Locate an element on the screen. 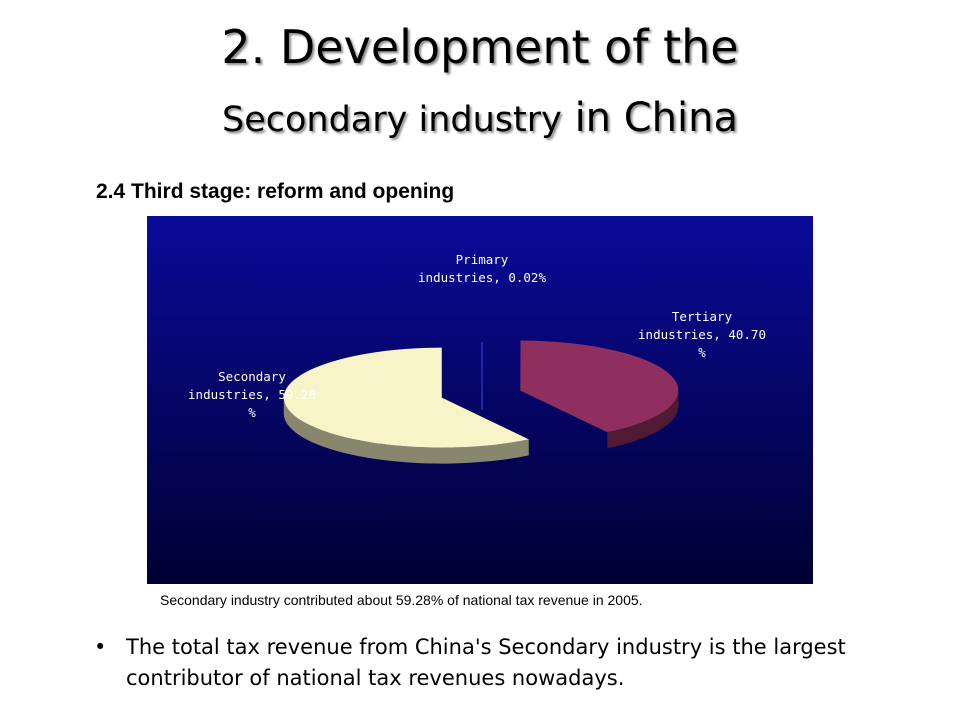 This screenshot has width=960, height=720. pie-label-secondary: Secondary industries, 59.28% is located at coordinates (252, 394).